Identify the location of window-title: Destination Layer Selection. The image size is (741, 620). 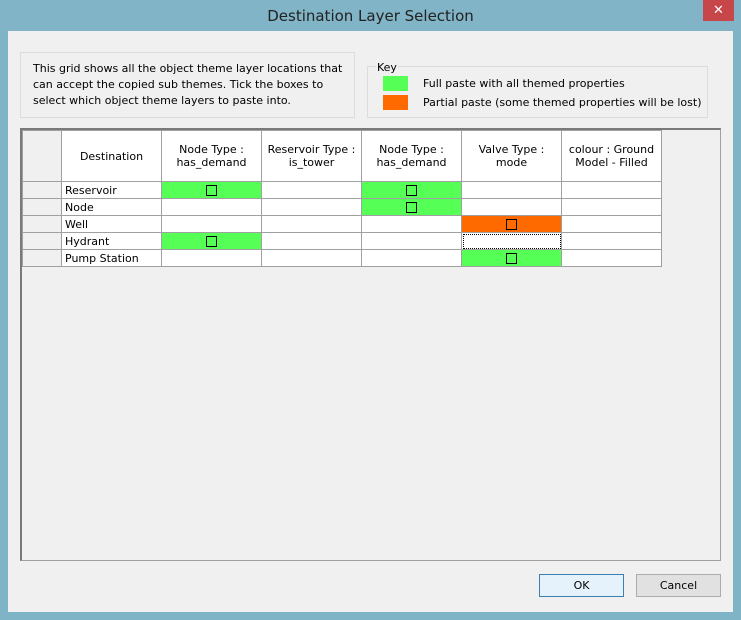
(370, 16).